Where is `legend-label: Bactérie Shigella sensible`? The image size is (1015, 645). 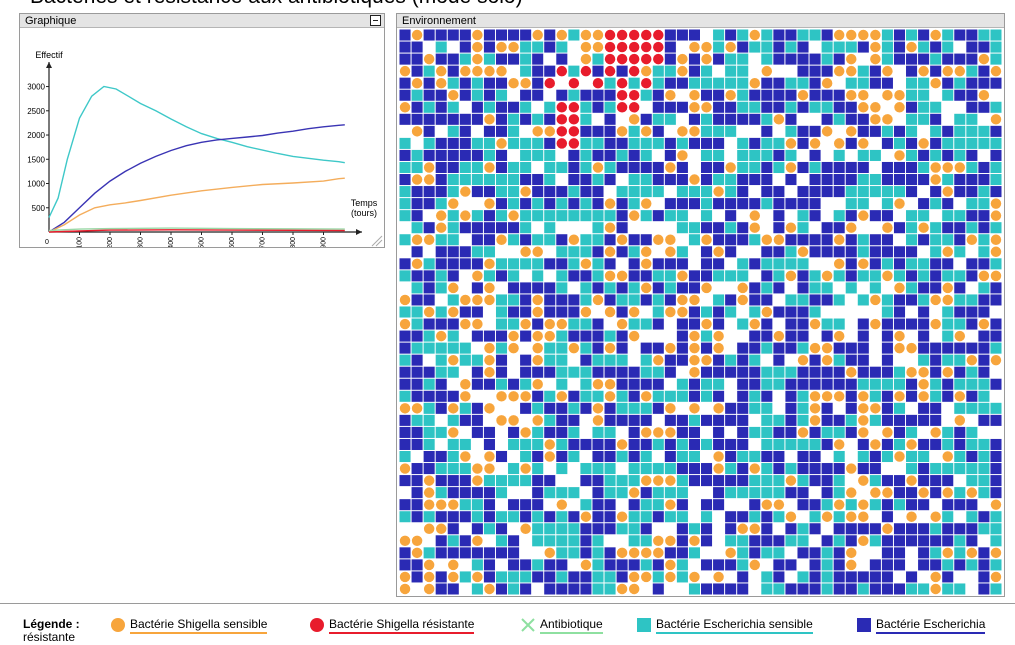 legend-label: Bactérie Shigella sensible is located at coordinates (199, 625).